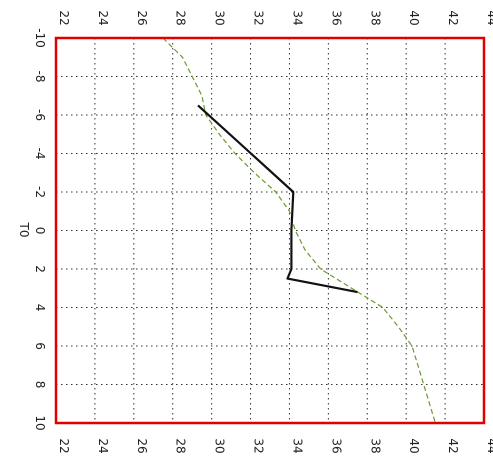  What do you see at coordinates (220, 17) in the screenshot?
I see `top-tick-label: 30` at bounding box center [220, 17].